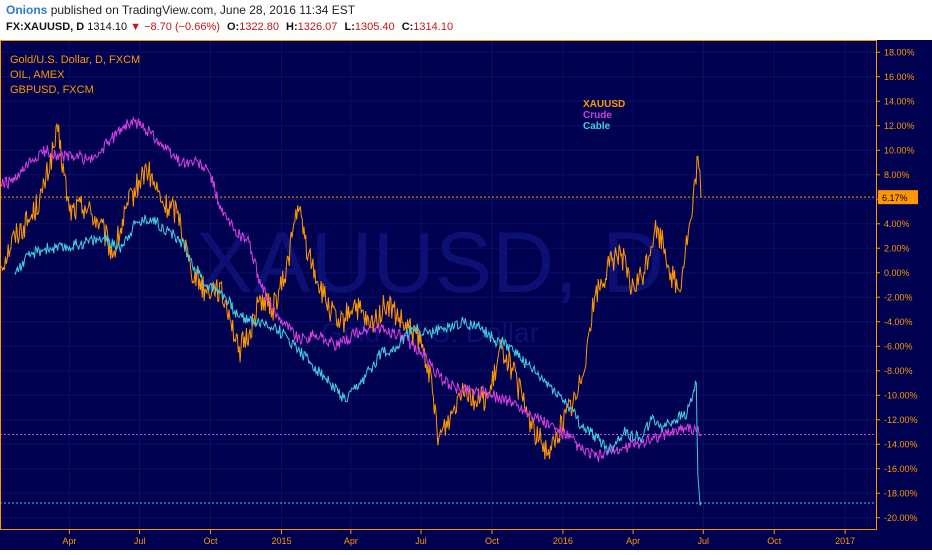  I want to click on legend-item-gbpusd: GBPUSD, FXCM, so click(52, 90).